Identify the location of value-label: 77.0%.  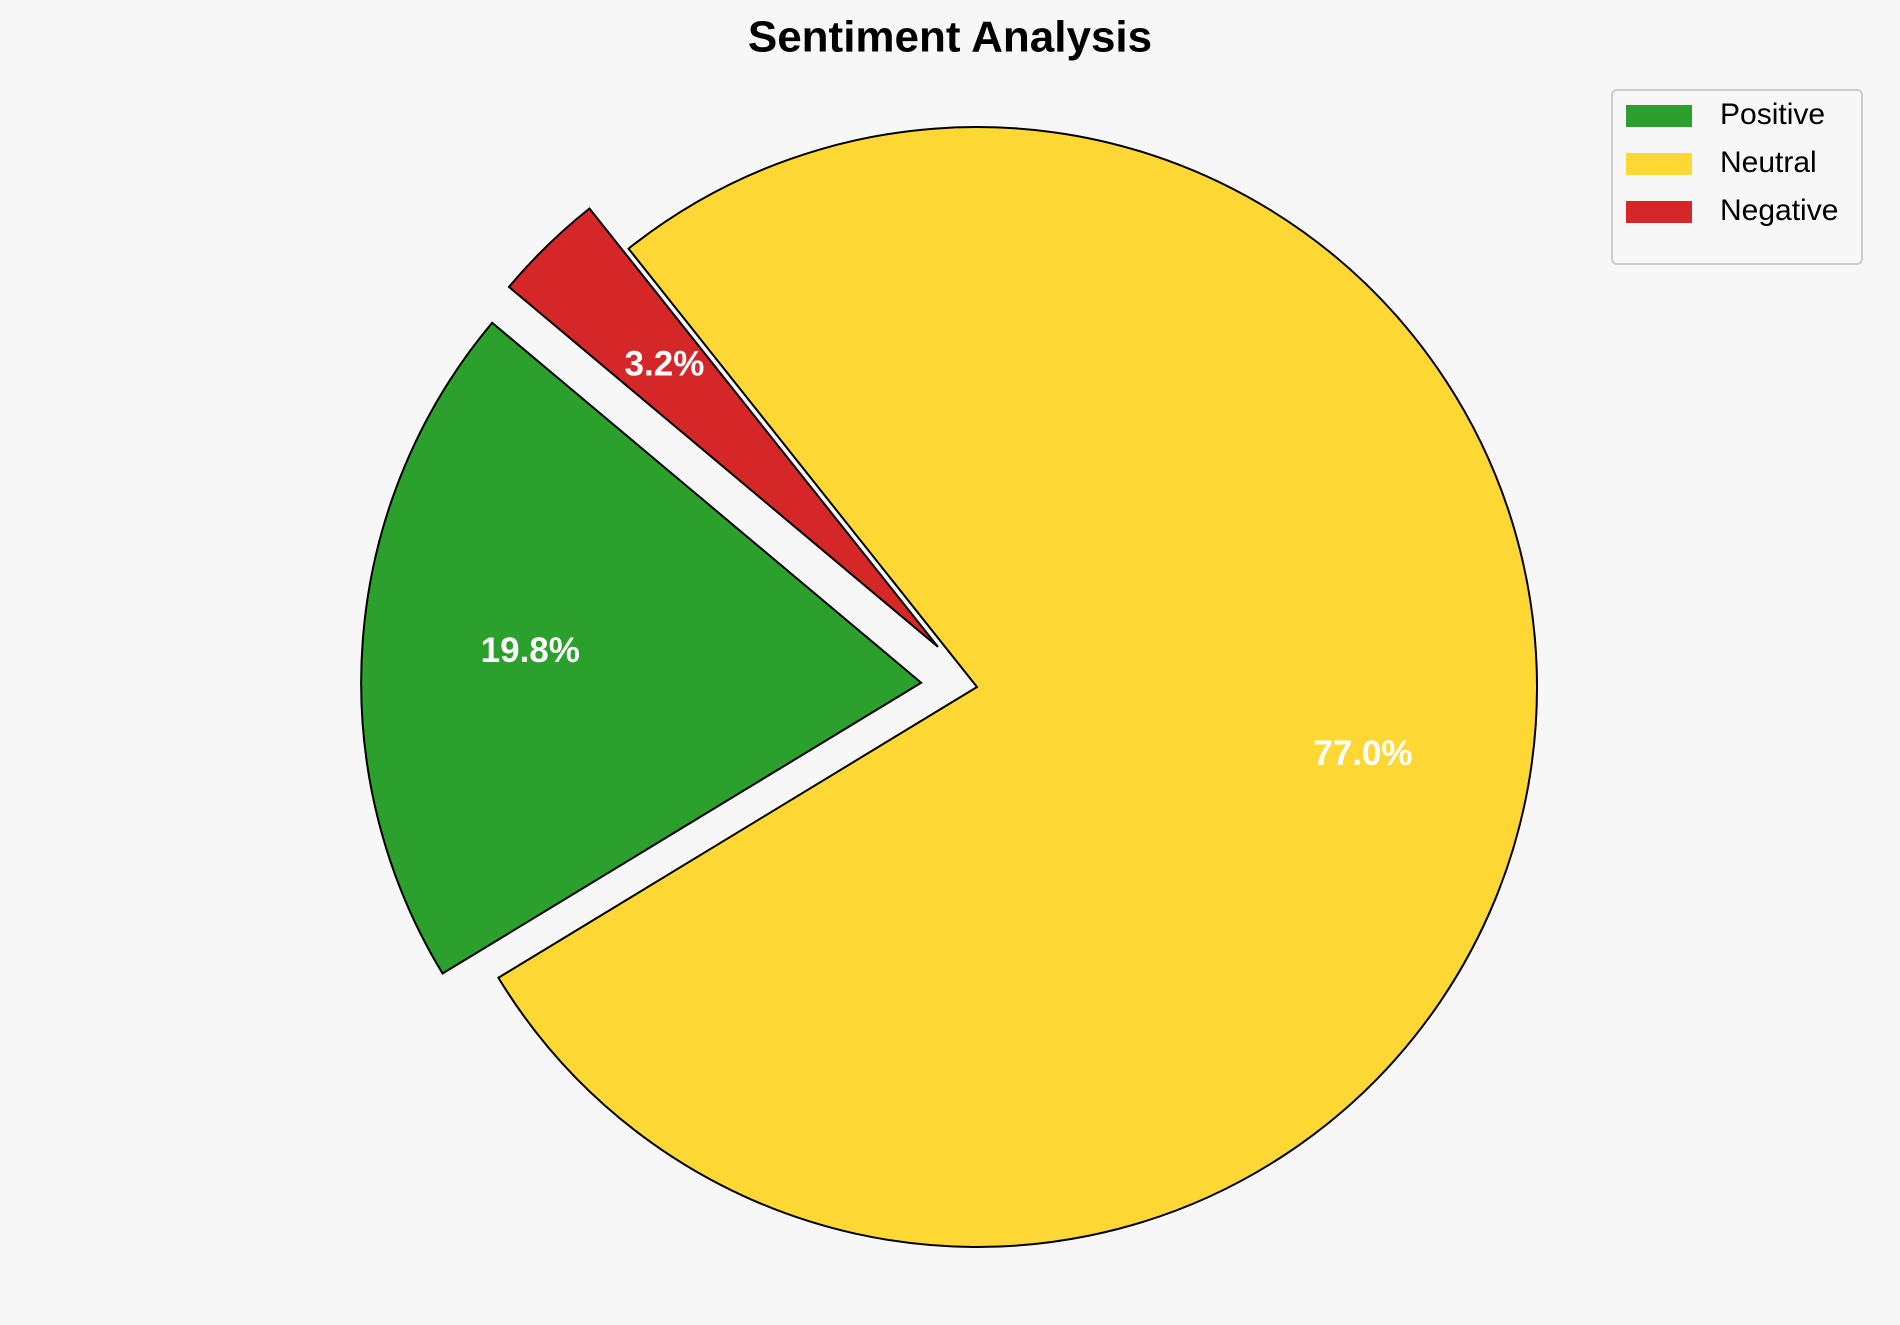
(1362, 753).